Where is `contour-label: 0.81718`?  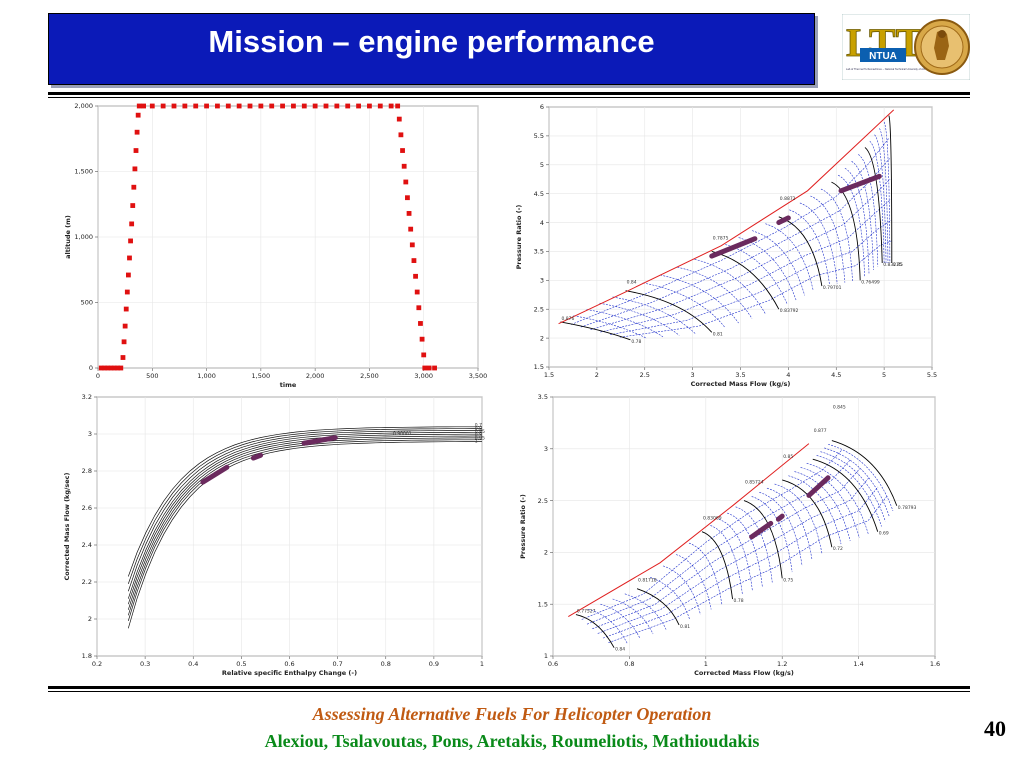
contour-label: 0.81718 is located at coordinates (647, 581).